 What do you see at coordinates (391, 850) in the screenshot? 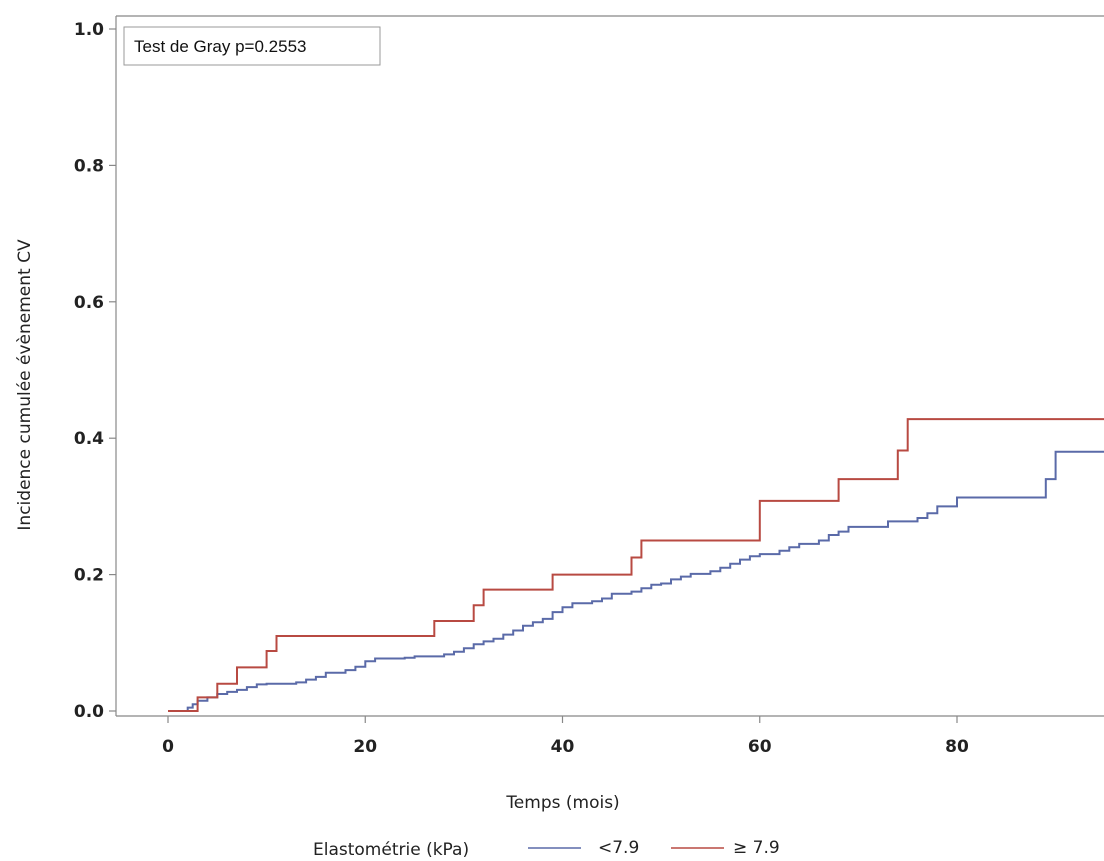
I see `legend-title: Elastométrie (kPa)` at bounding box center [391, 850].